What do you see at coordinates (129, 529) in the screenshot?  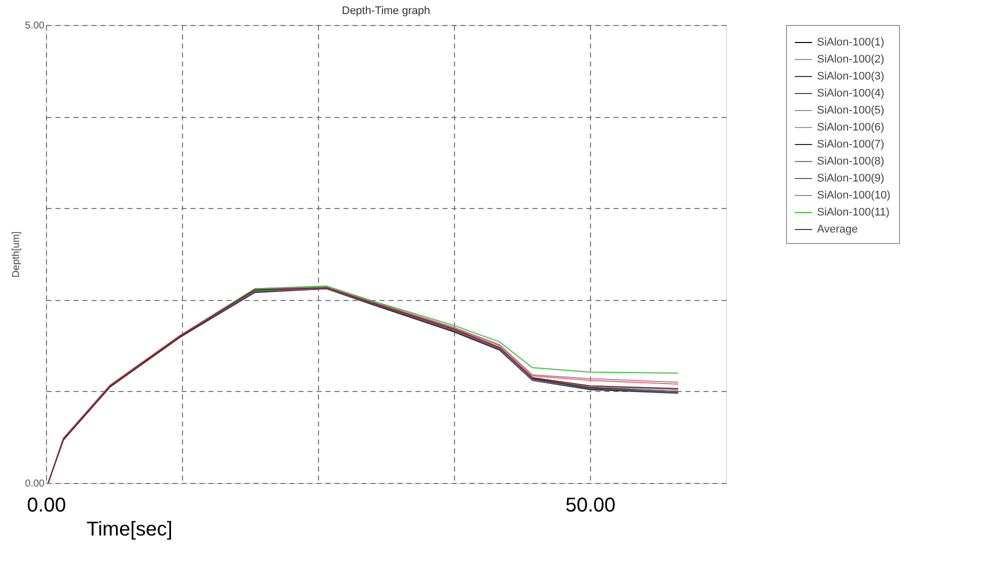 I see `x-axis-title: Time[sec]` at bounding box center [129, 529].